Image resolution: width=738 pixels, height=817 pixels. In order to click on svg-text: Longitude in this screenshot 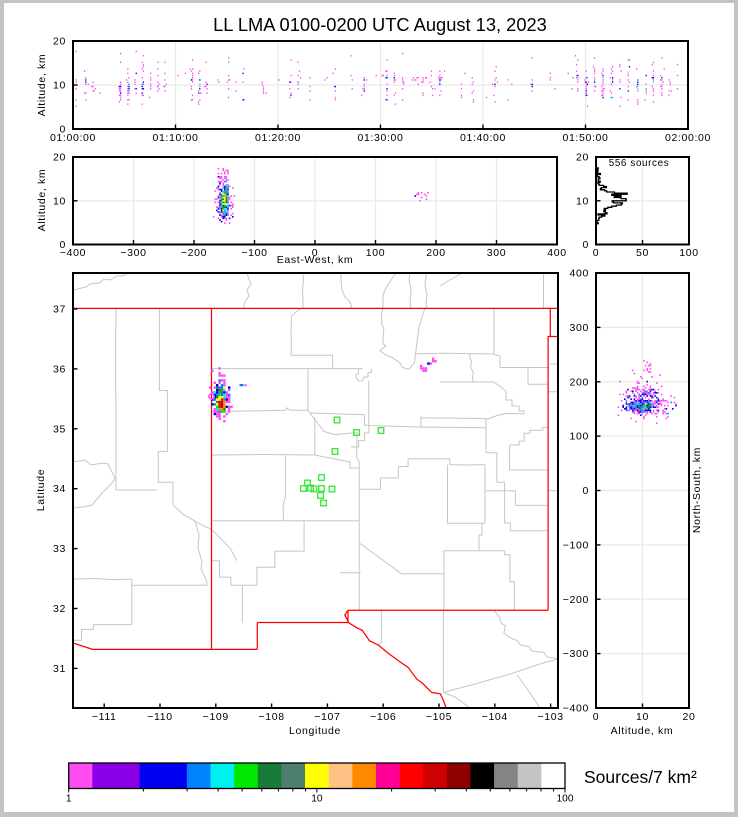, I will do `click(315, 731)`.